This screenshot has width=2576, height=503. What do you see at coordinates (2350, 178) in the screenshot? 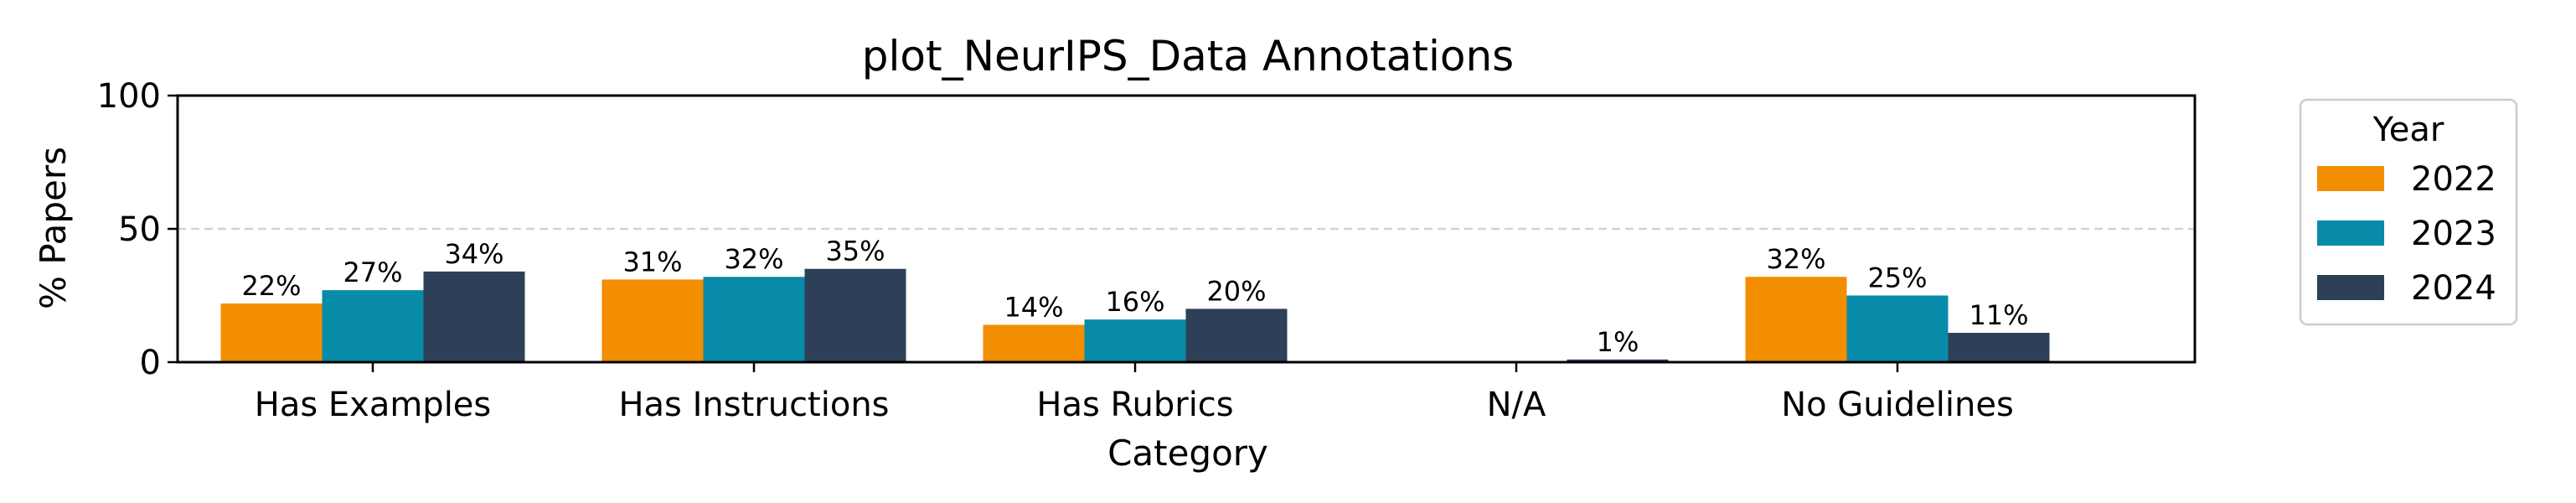
I see `legend-swatch-2022` at bounding box center [2350, 178].